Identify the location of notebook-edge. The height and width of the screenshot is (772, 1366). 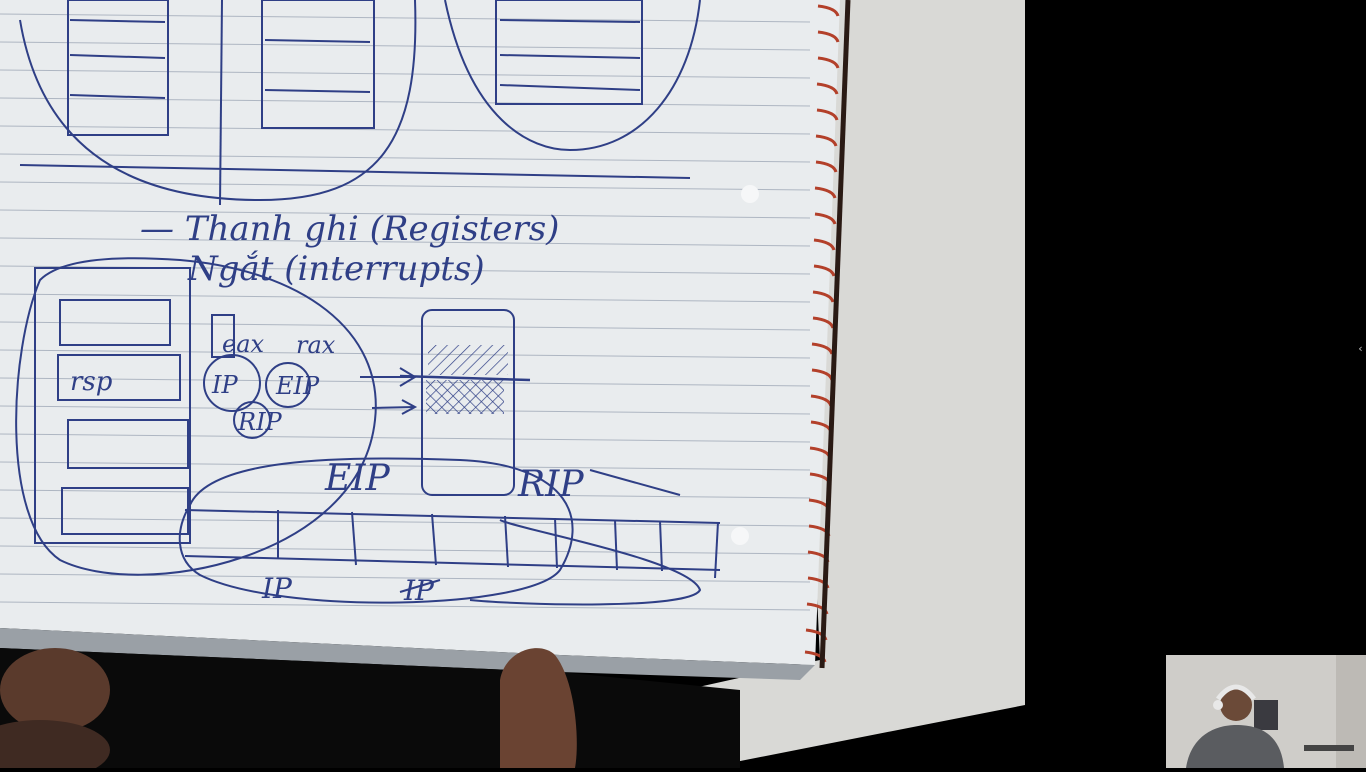
(407, 654).